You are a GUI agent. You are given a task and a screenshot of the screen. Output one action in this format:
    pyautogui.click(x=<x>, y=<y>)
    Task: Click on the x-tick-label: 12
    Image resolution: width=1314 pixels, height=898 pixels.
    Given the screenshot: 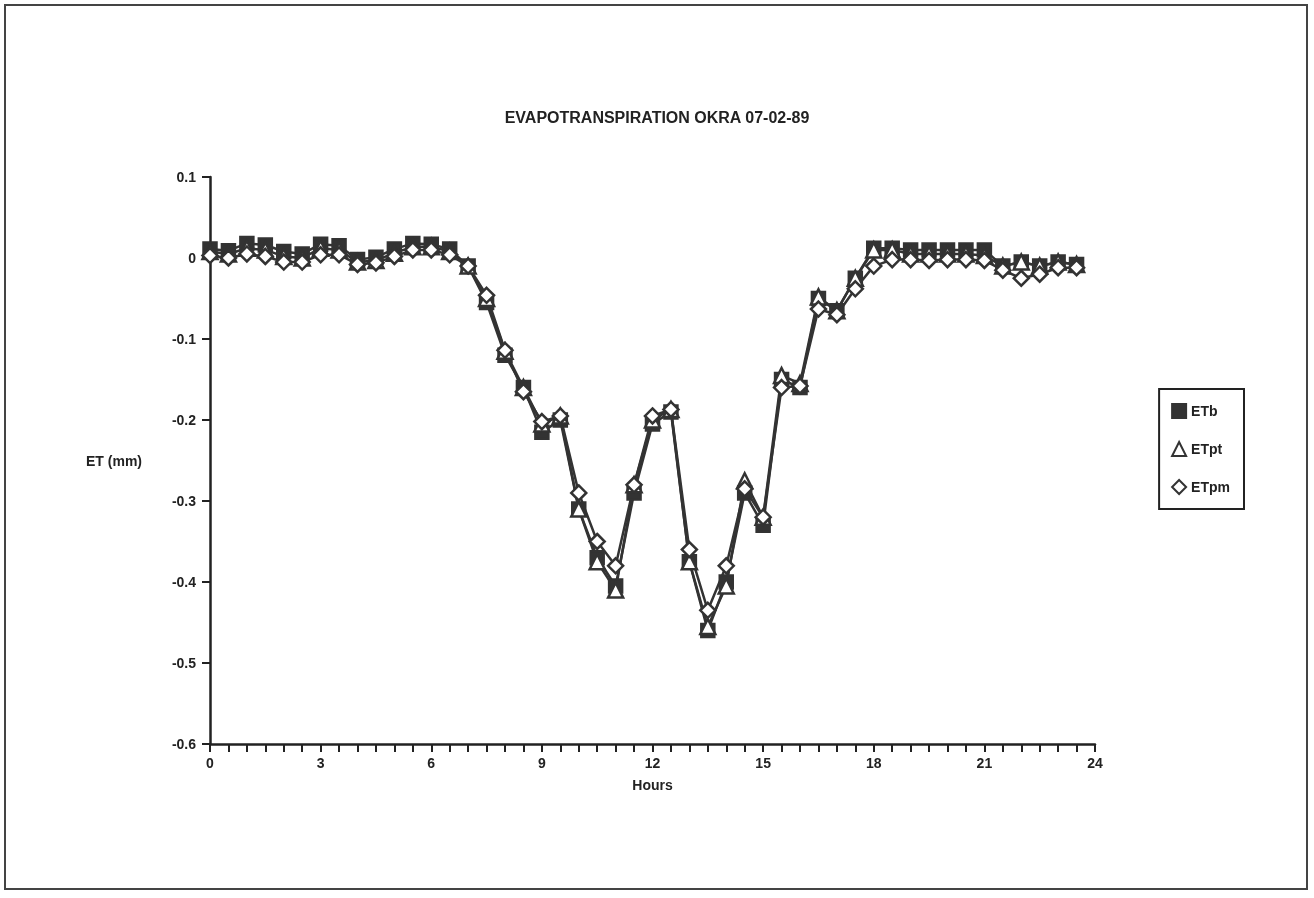 What is the action you would take?
    pyautogui.click(x=652, y=763)
    